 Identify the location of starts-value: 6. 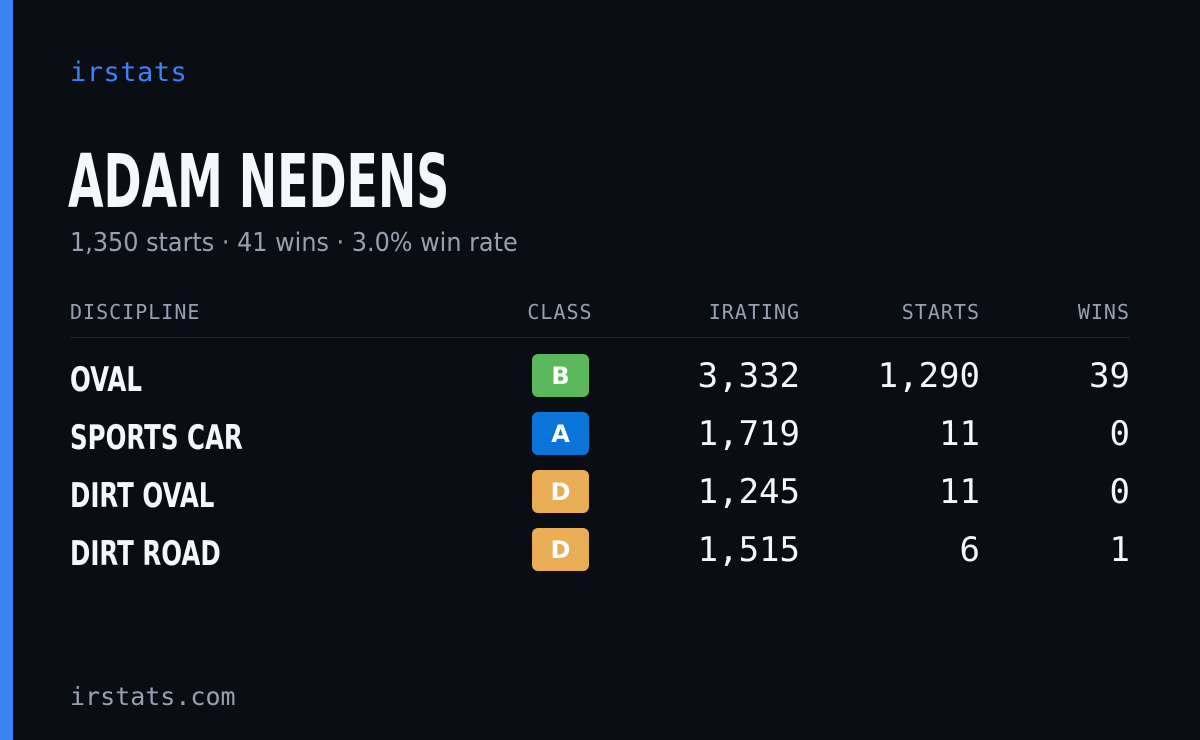
(969, 550).